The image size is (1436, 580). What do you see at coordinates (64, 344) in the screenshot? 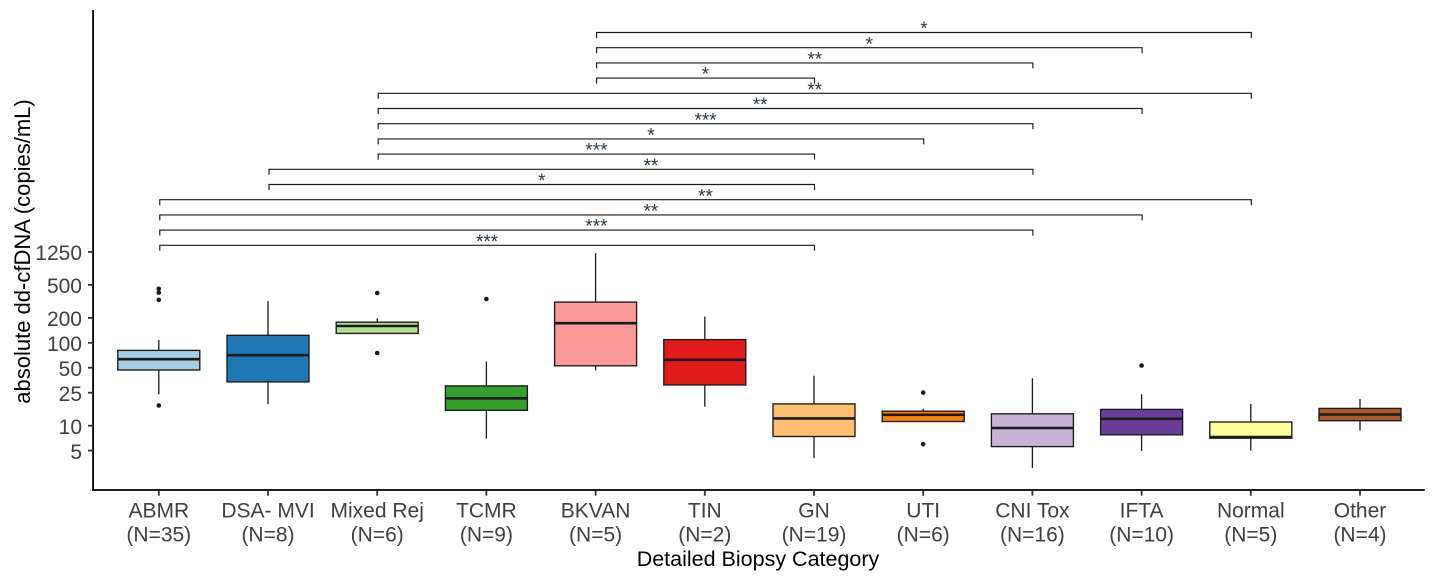
I see `svg-text: 100` at bounding box center [64, 344].